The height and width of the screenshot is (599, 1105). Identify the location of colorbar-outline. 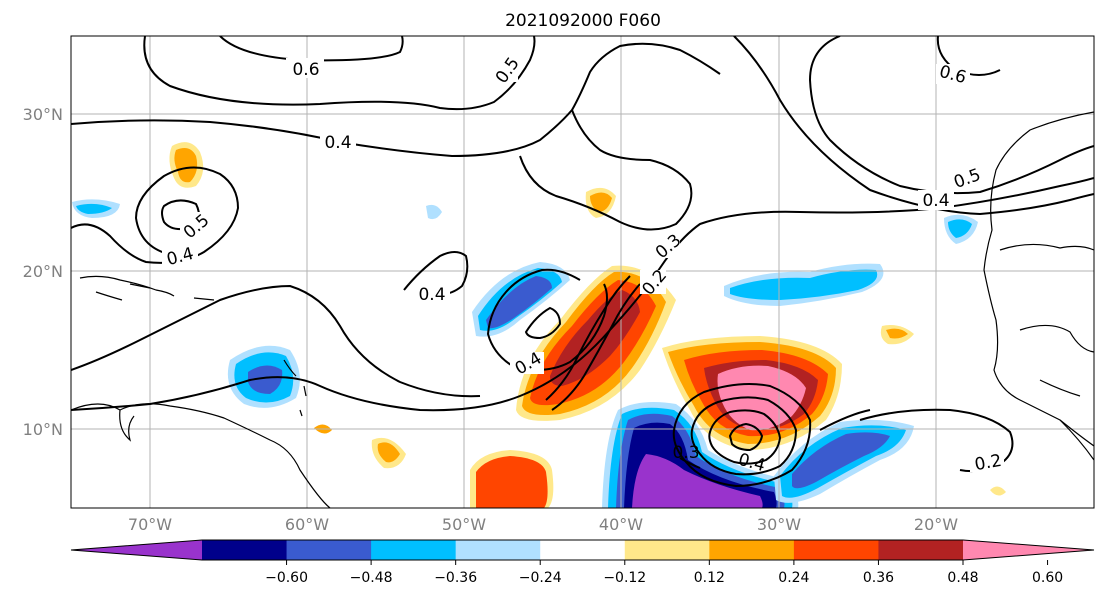
(582, 550).